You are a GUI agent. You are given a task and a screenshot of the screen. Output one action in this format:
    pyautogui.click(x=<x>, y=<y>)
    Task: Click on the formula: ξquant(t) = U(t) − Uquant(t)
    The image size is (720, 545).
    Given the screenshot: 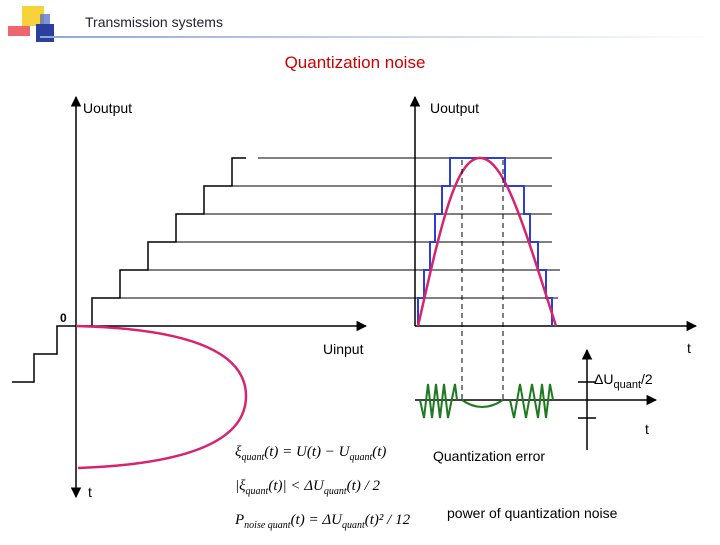 What is the action you would take?
    pyautogui.click(x=310, y=453)
    